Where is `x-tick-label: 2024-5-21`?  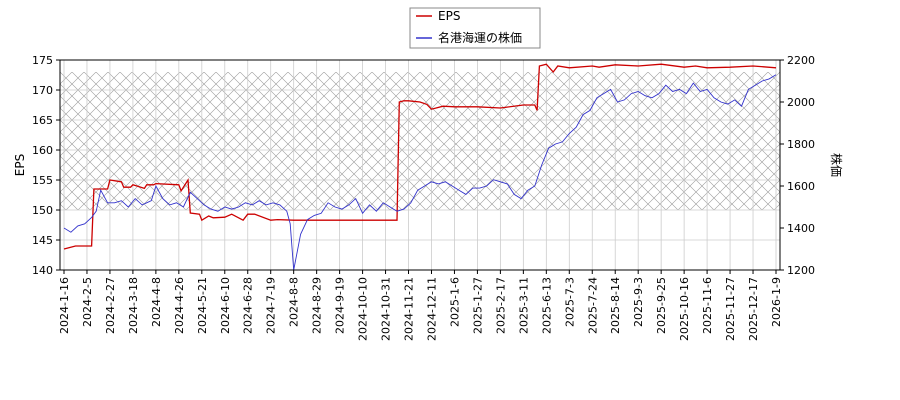
x-tick-label: 2024-5-21 is located at coordinates (202, 305).